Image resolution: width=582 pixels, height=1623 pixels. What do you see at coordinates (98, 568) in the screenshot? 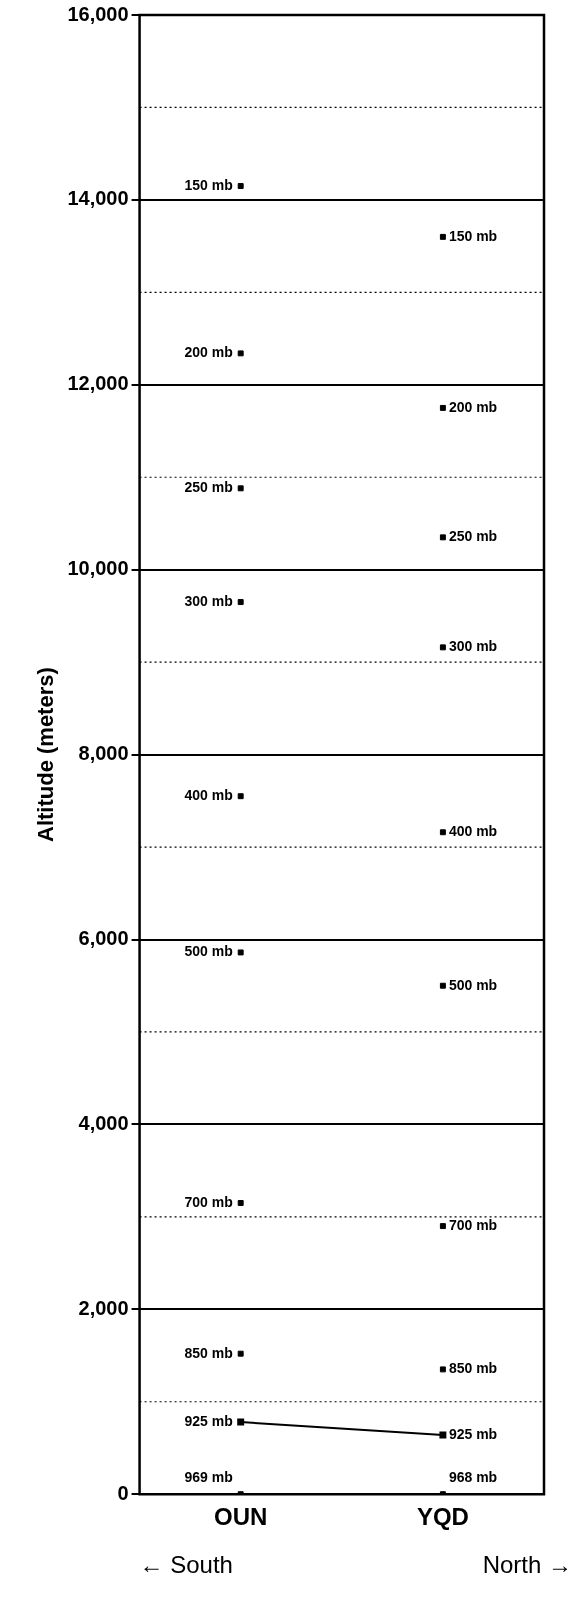
I see `y-tick-label: 10,000` at bounding box center [98, 568].